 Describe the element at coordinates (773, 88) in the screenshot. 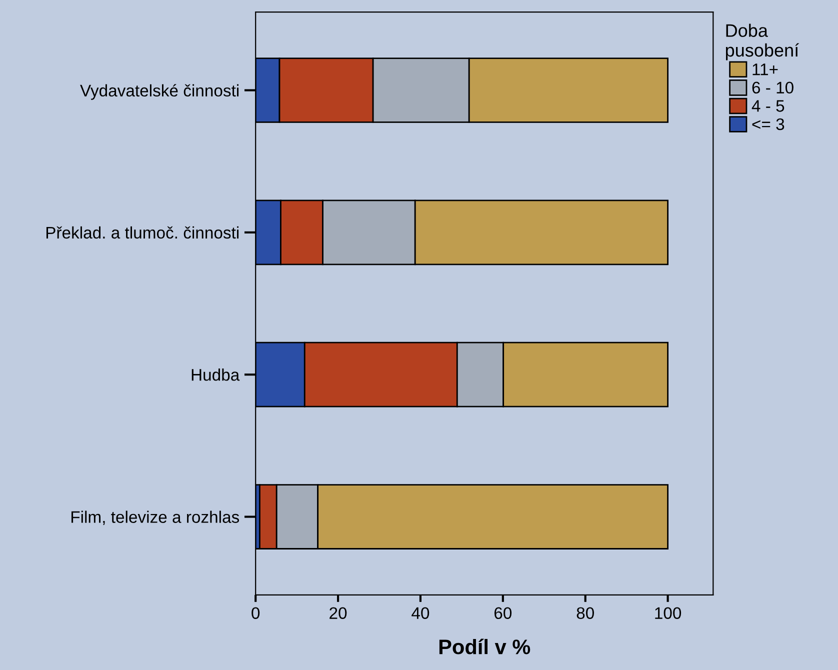

I see `legend-label: 6 - 10` at that location.